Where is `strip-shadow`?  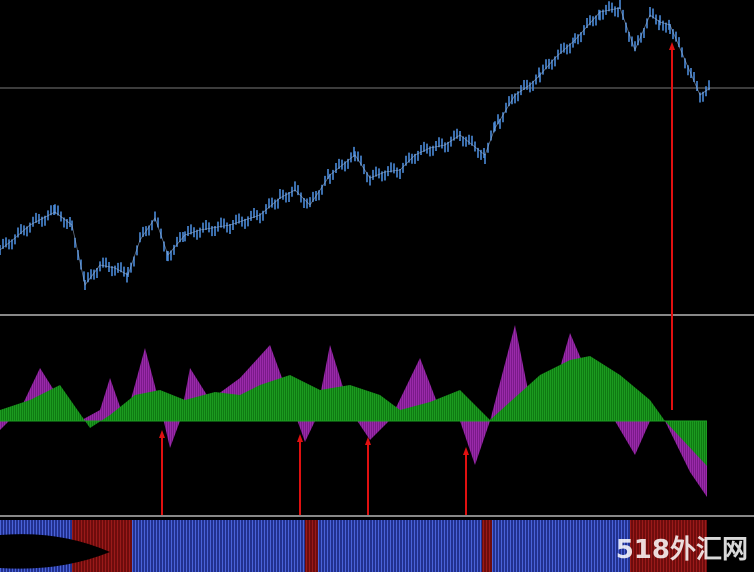
strip-shadow is located at coordinates (55, 551).